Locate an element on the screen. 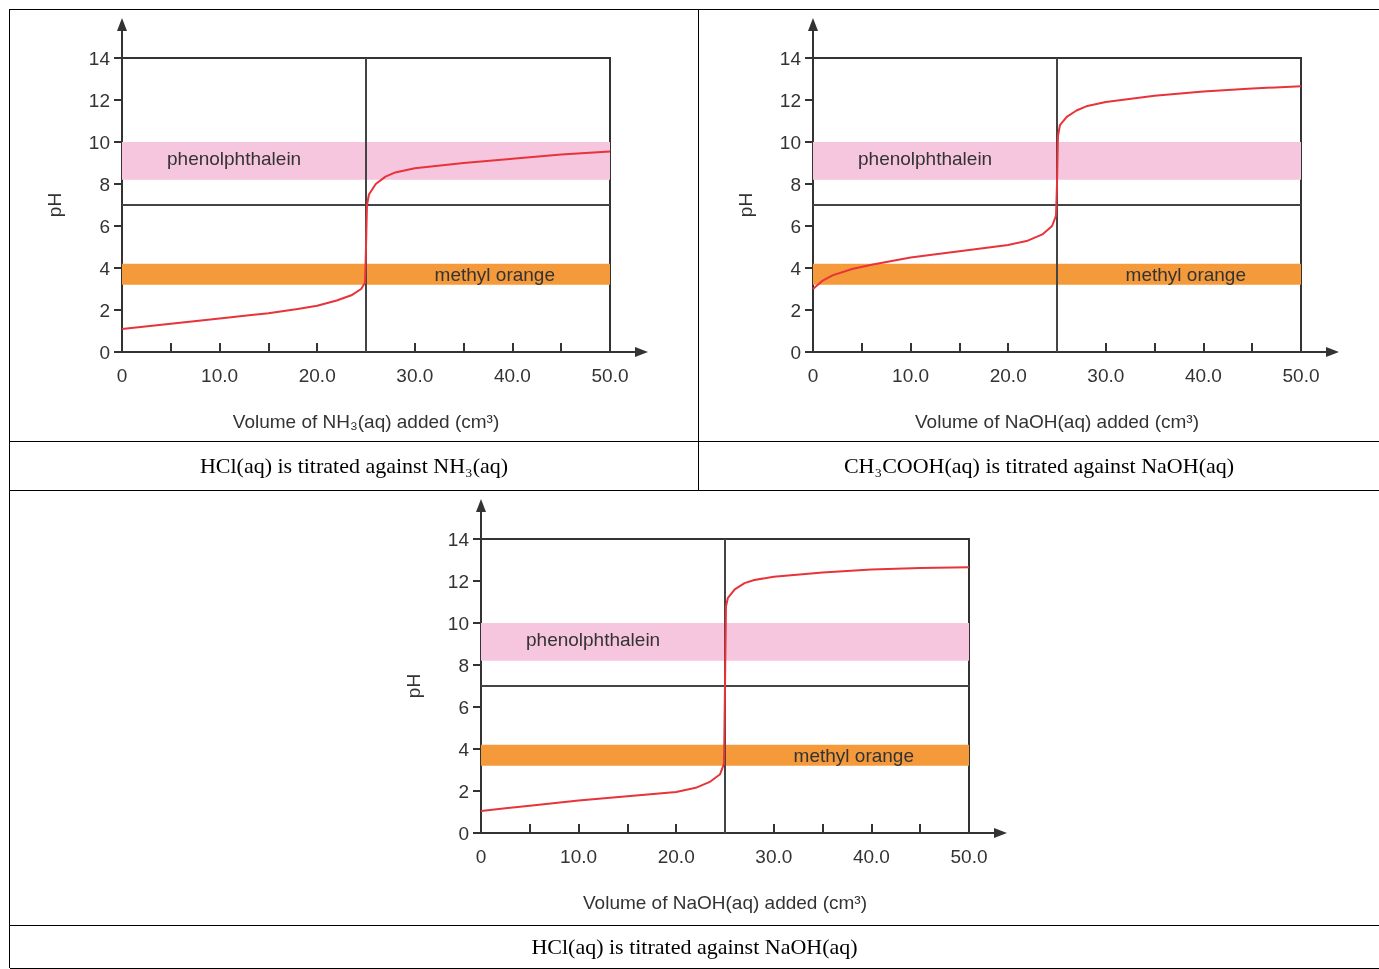  text: HCl(aq) is titrated against NaOH(aq) is located at coordinates (694, 947).